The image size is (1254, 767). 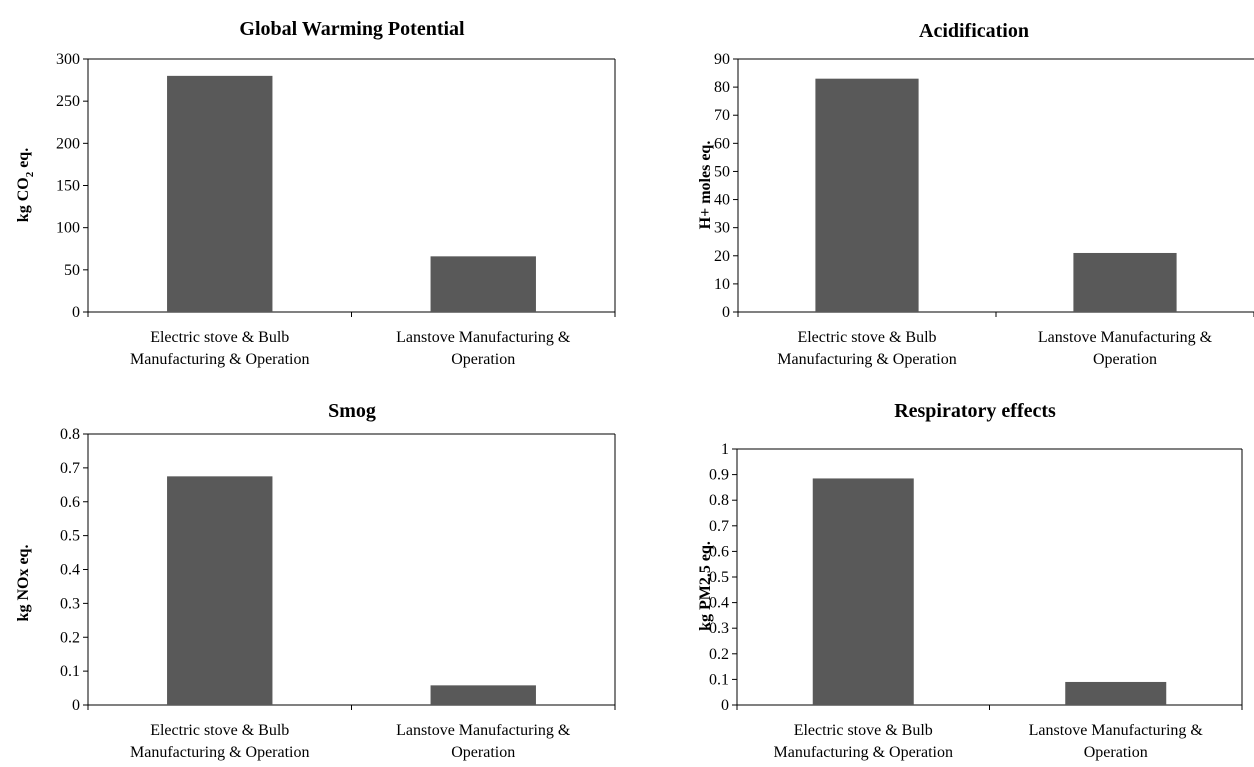 I want to click on y-tick-label: 40, so click(x=722, y=200).